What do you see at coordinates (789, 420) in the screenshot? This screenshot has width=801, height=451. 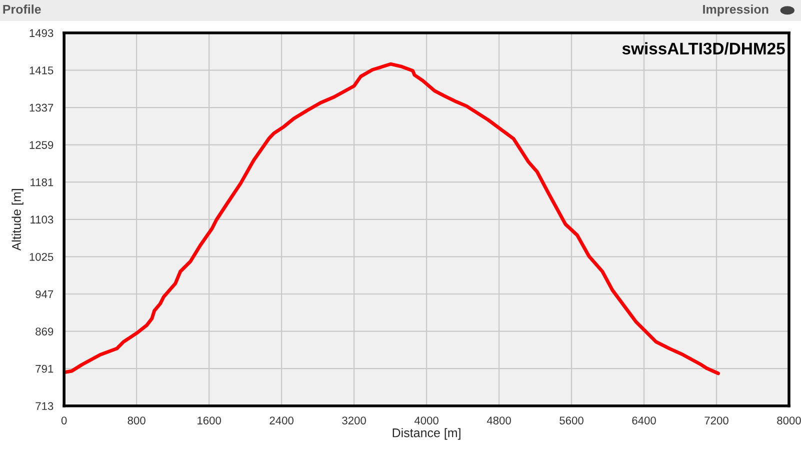 I see `x-tick-label: 8000` at bounding box center [789, 420].